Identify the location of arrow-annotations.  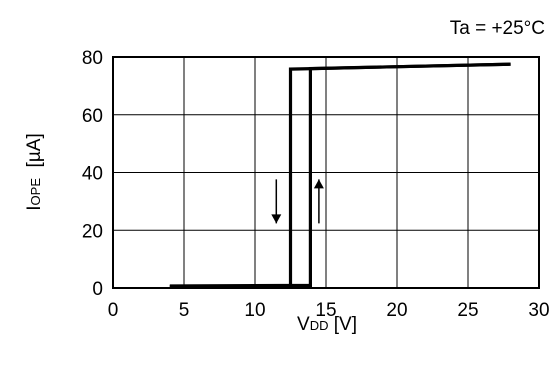
(297, 201).